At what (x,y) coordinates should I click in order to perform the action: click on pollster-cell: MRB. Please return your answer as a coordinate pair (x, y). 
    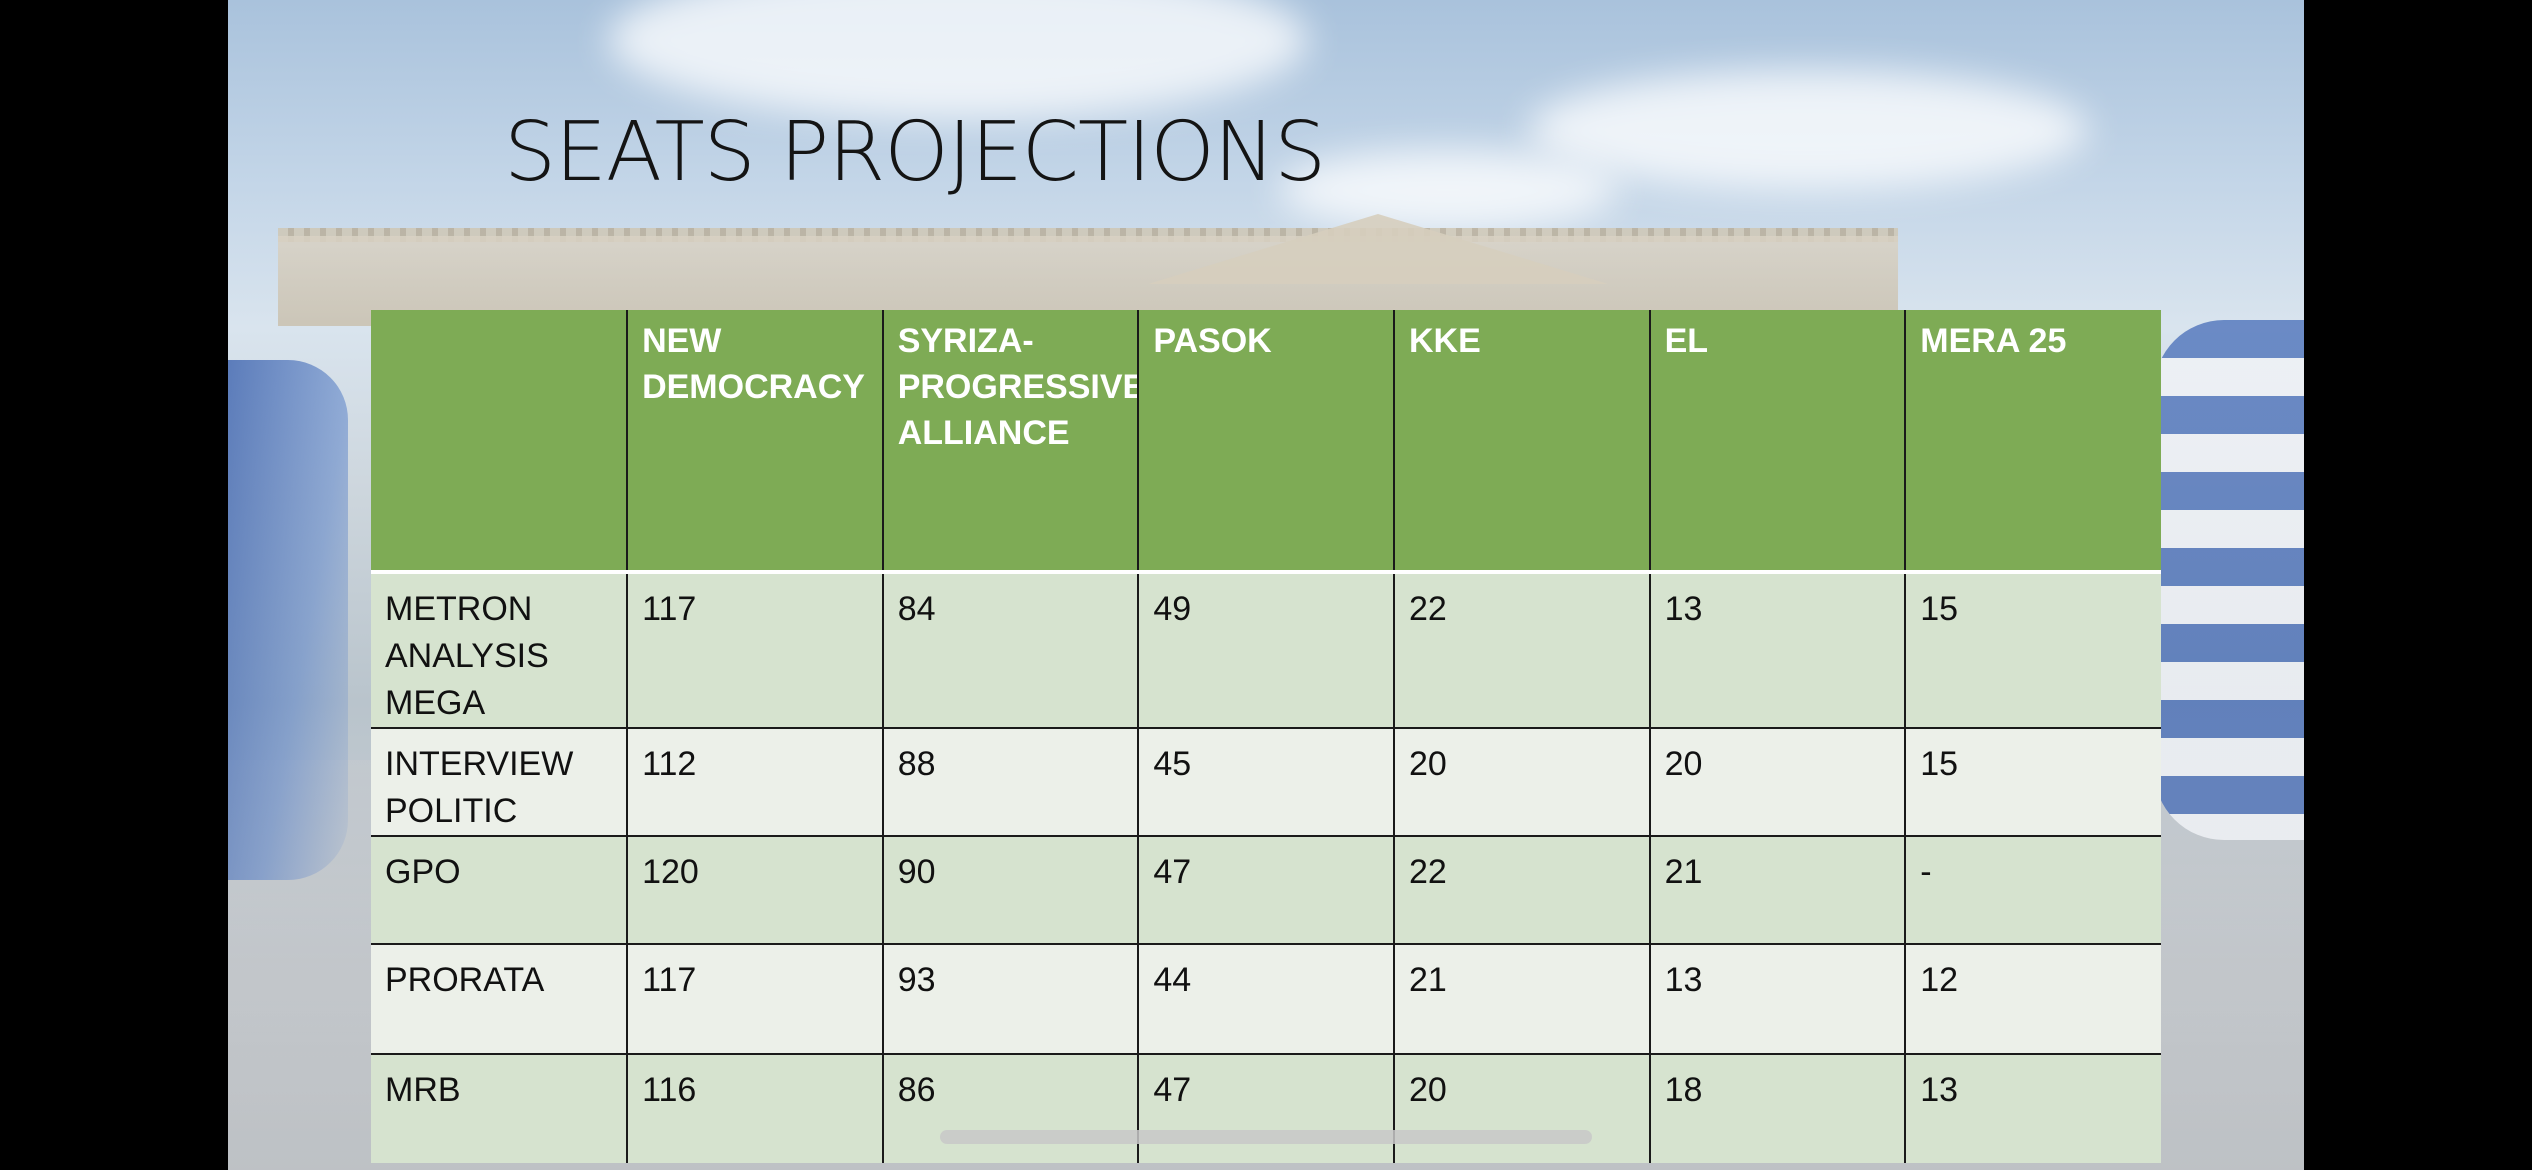
    Looking at the image, I should click on (499, 1107).